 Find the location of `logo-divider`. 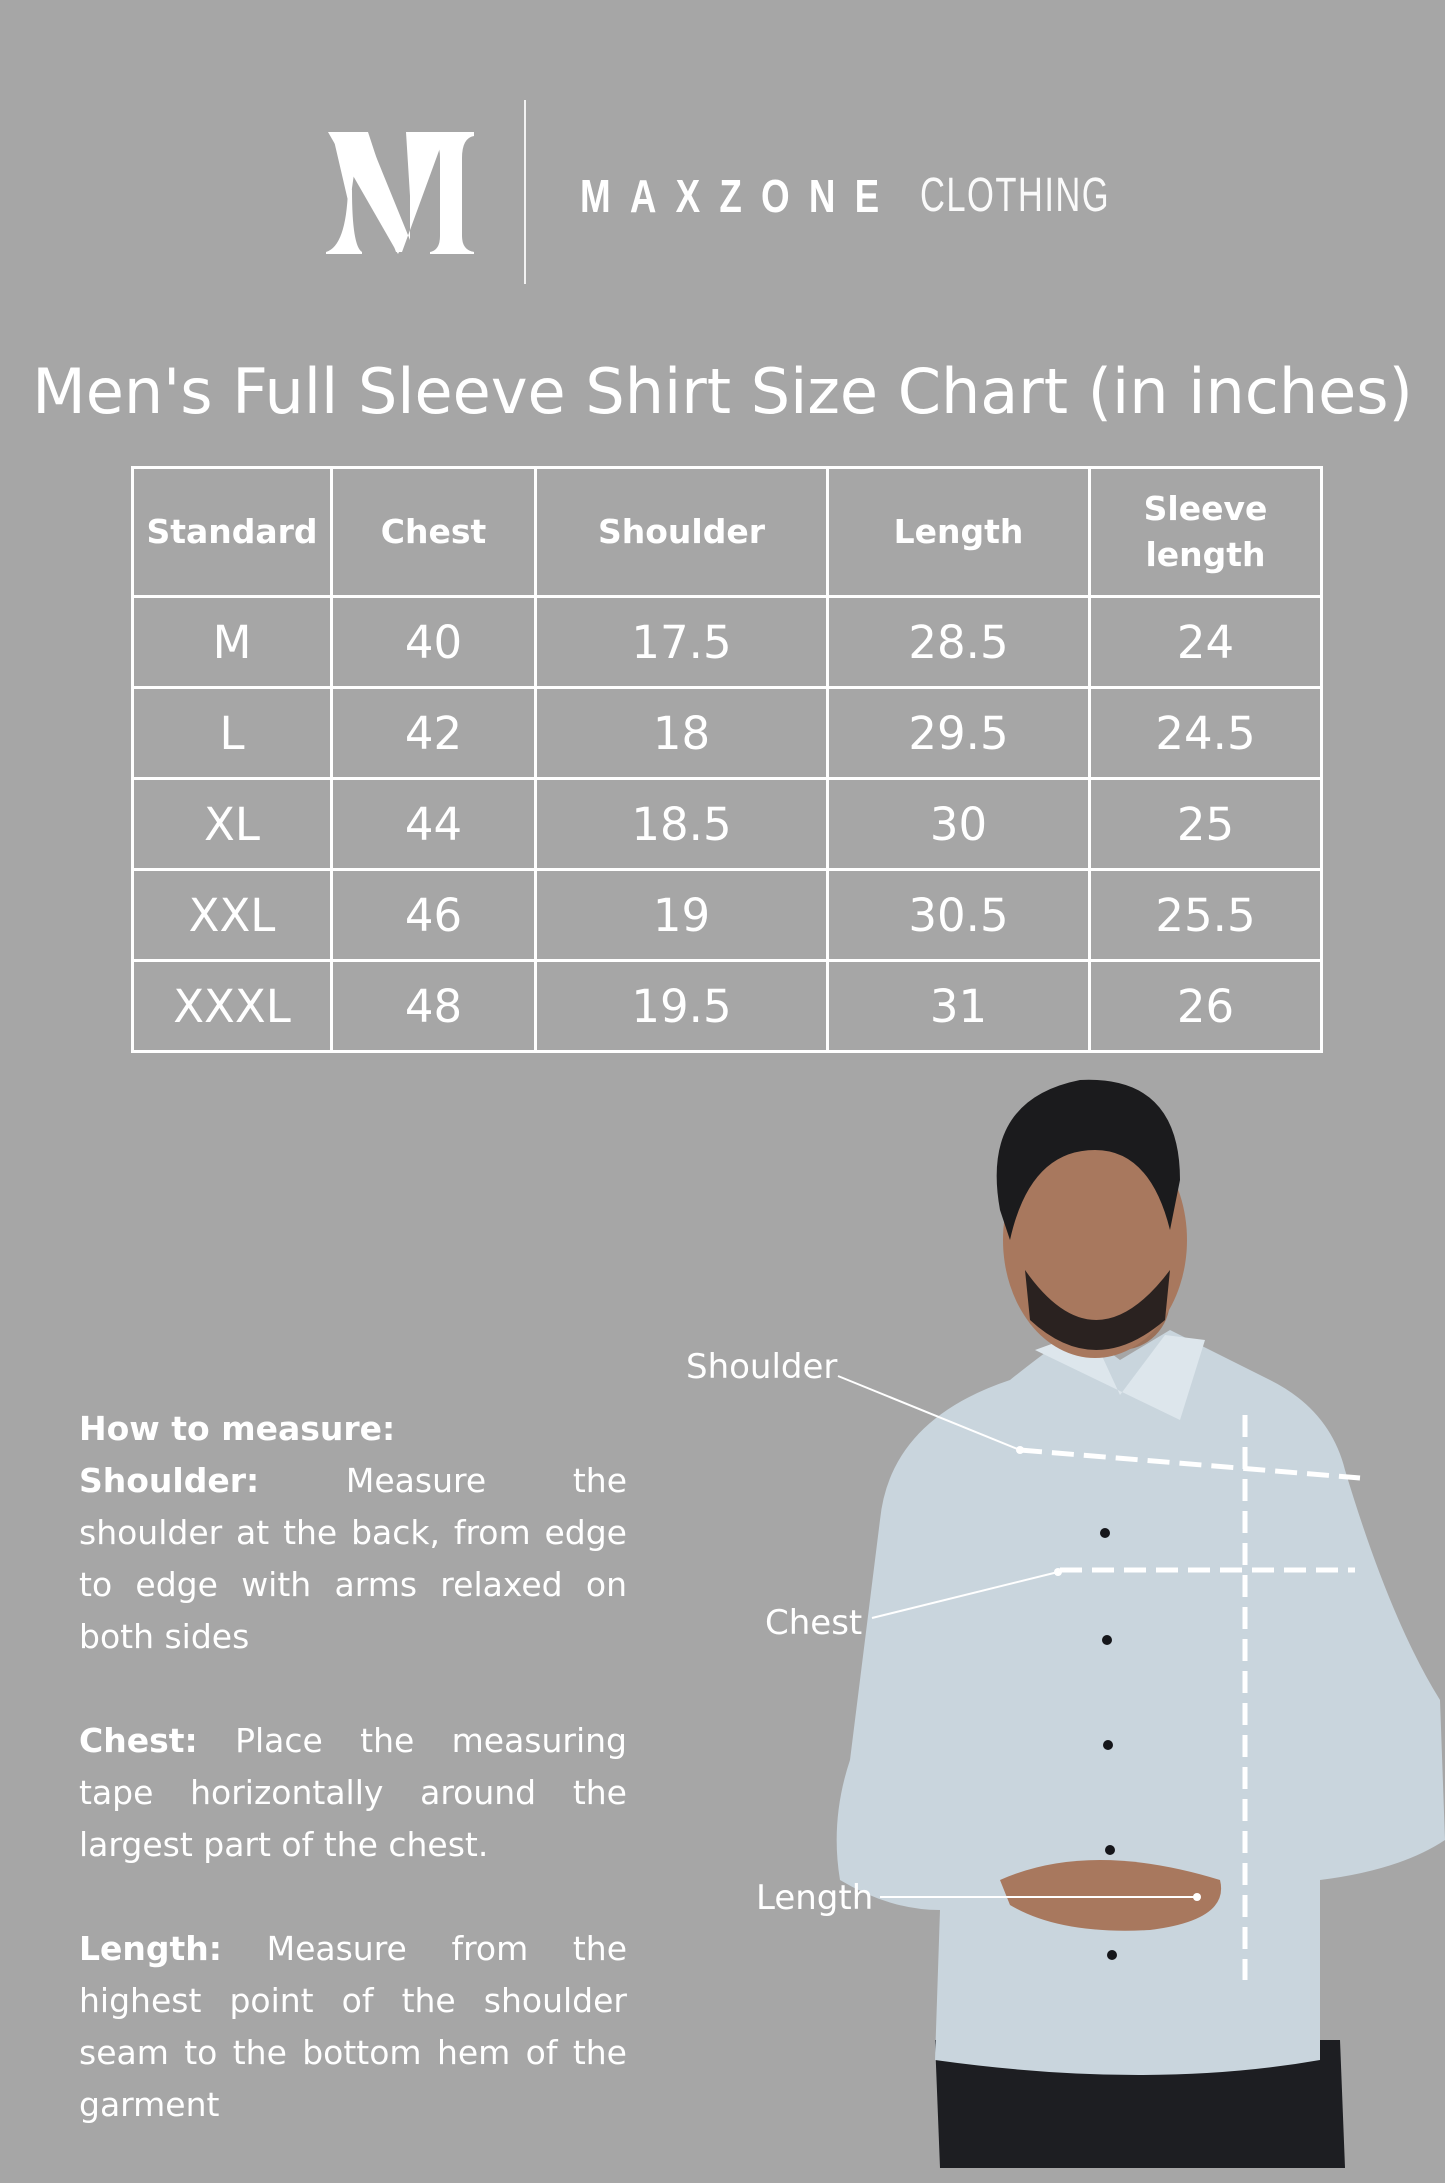

logo-divider is located at coordinates (525, 192).